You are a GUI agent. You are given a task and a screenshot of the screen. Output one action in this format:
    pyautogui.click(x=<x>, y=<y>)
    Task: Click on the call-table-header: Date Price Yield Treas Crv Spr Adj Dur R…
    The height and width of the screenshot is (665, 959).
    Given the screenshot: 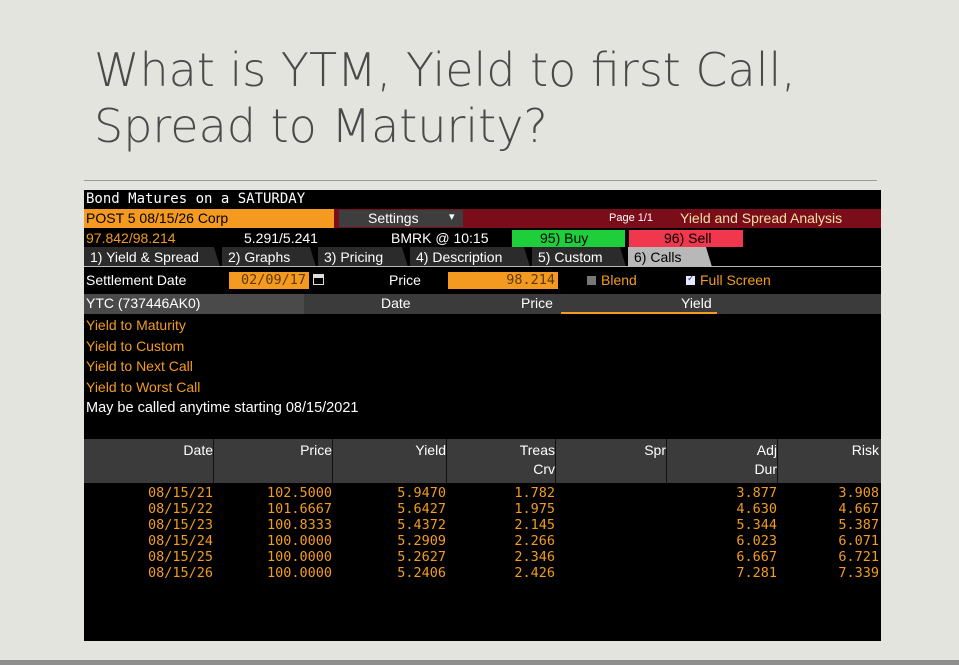 What is the action you would take?
    pyautogui.click(x=482, y=461)
    